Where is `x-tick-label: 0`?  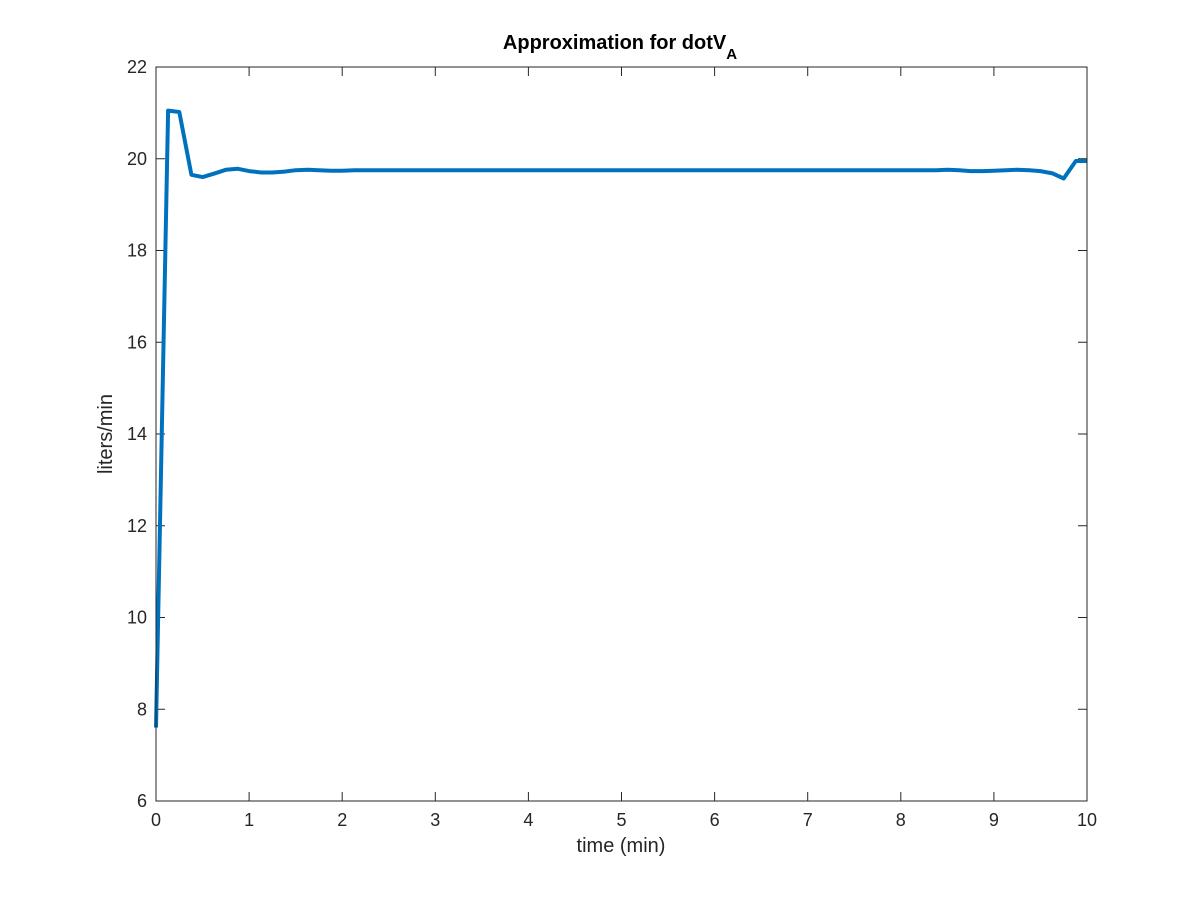
x-tick-label: 0 is located at coordinates (156, 820).